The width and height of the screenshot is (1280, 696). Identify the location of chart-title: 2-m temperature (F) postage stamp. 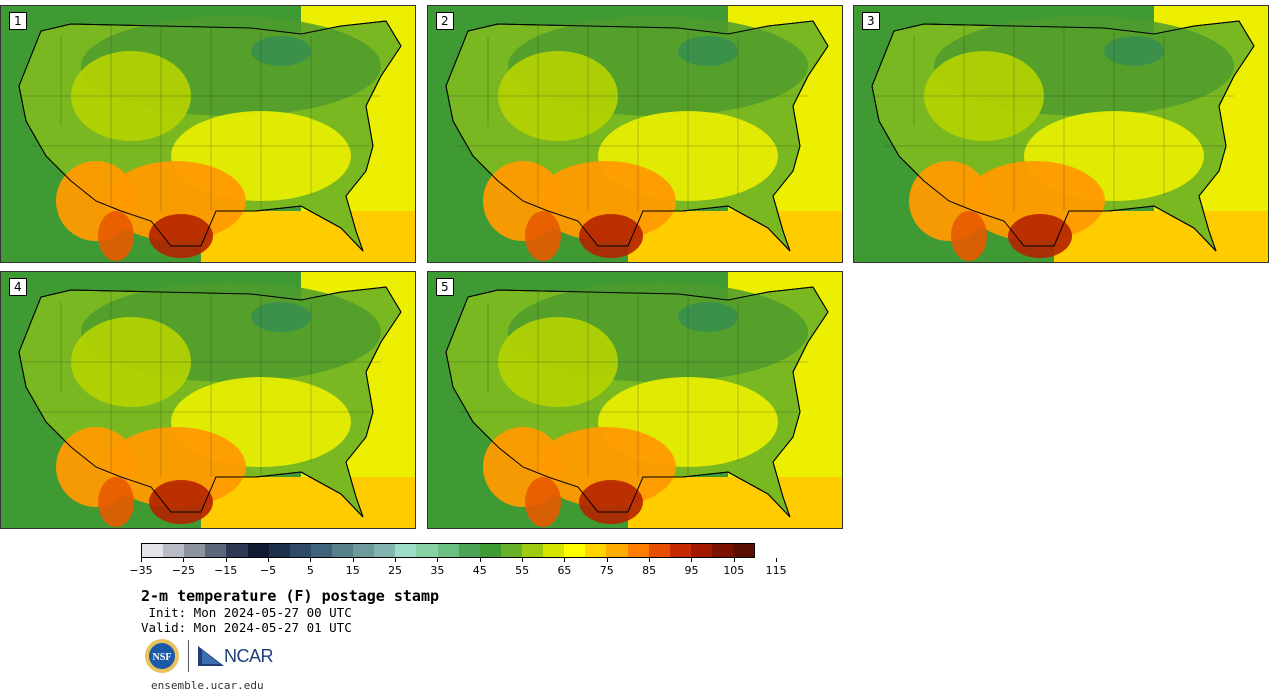
(290, 596).